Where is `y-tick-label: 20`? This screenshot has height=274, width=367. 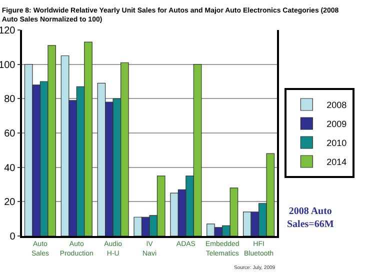 y-tick-label: 20 is located at coordinates (10, 202).